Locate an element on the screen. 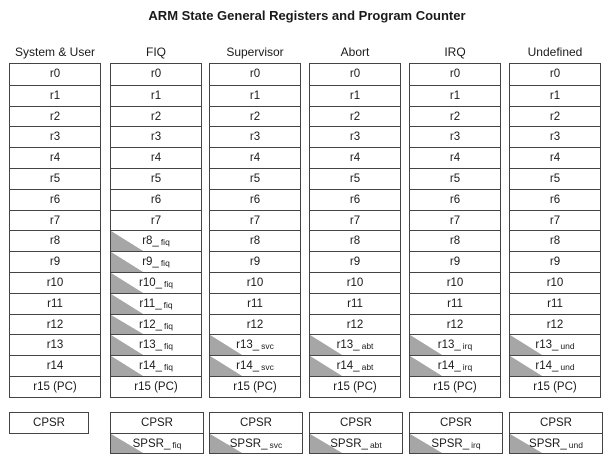 The image size is (614, 471). register-base: r12 is located at coordinates (455, 324).